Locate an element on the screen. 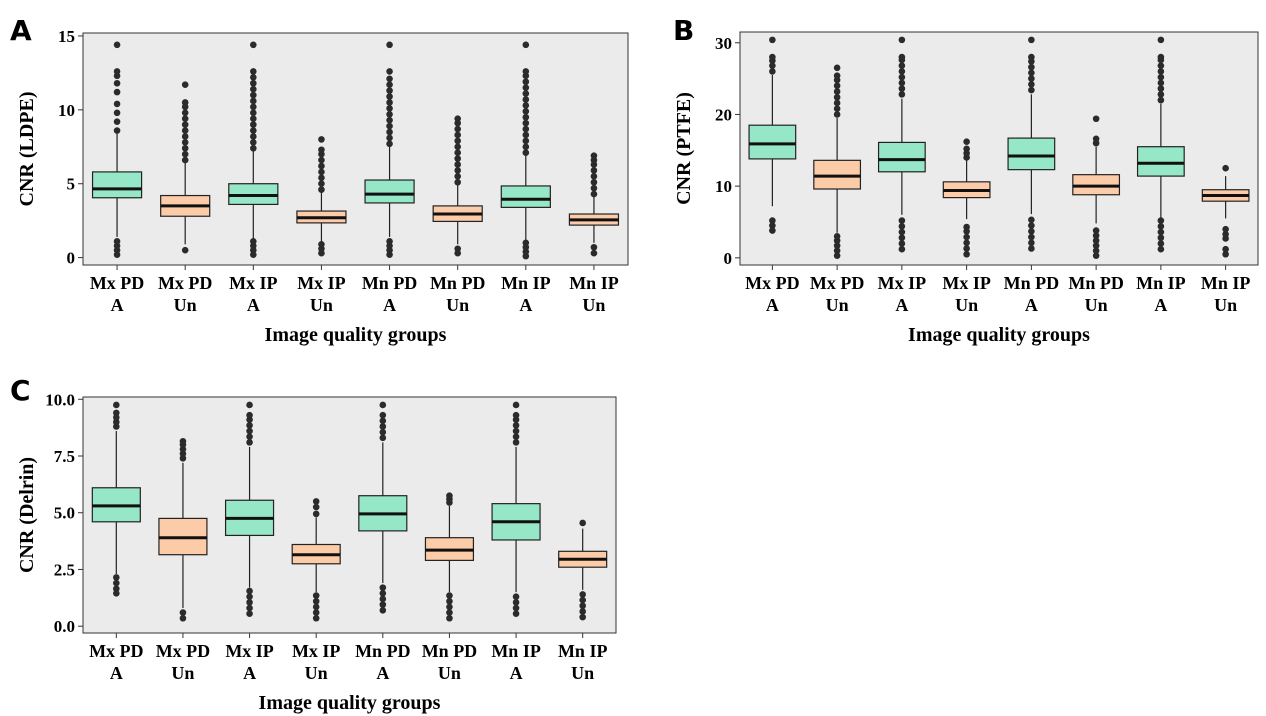 The width and height of the screenshot is (1266, 716). x-tick-label: Mx PD is located at coordinates (183, 651).